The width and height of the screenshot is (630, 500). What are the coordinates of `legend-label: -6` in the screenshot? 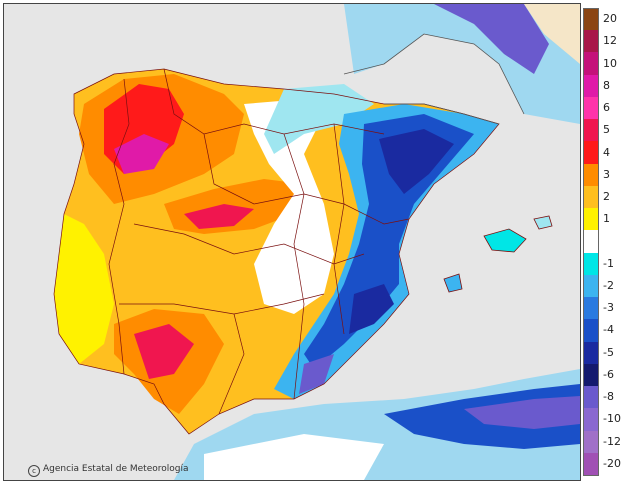 It's located at (608, 374).